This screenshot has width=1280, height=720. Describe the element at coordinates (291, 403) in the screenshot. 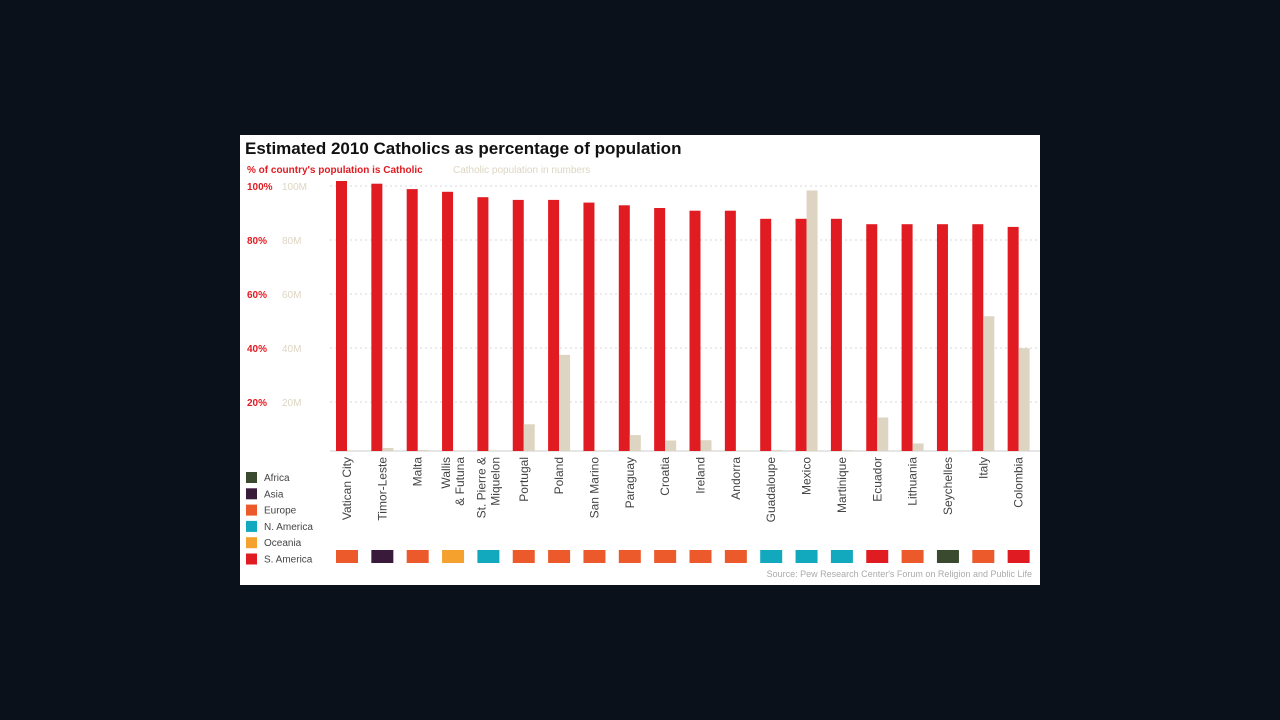

I see `y-tick-number: 20M` at that location.